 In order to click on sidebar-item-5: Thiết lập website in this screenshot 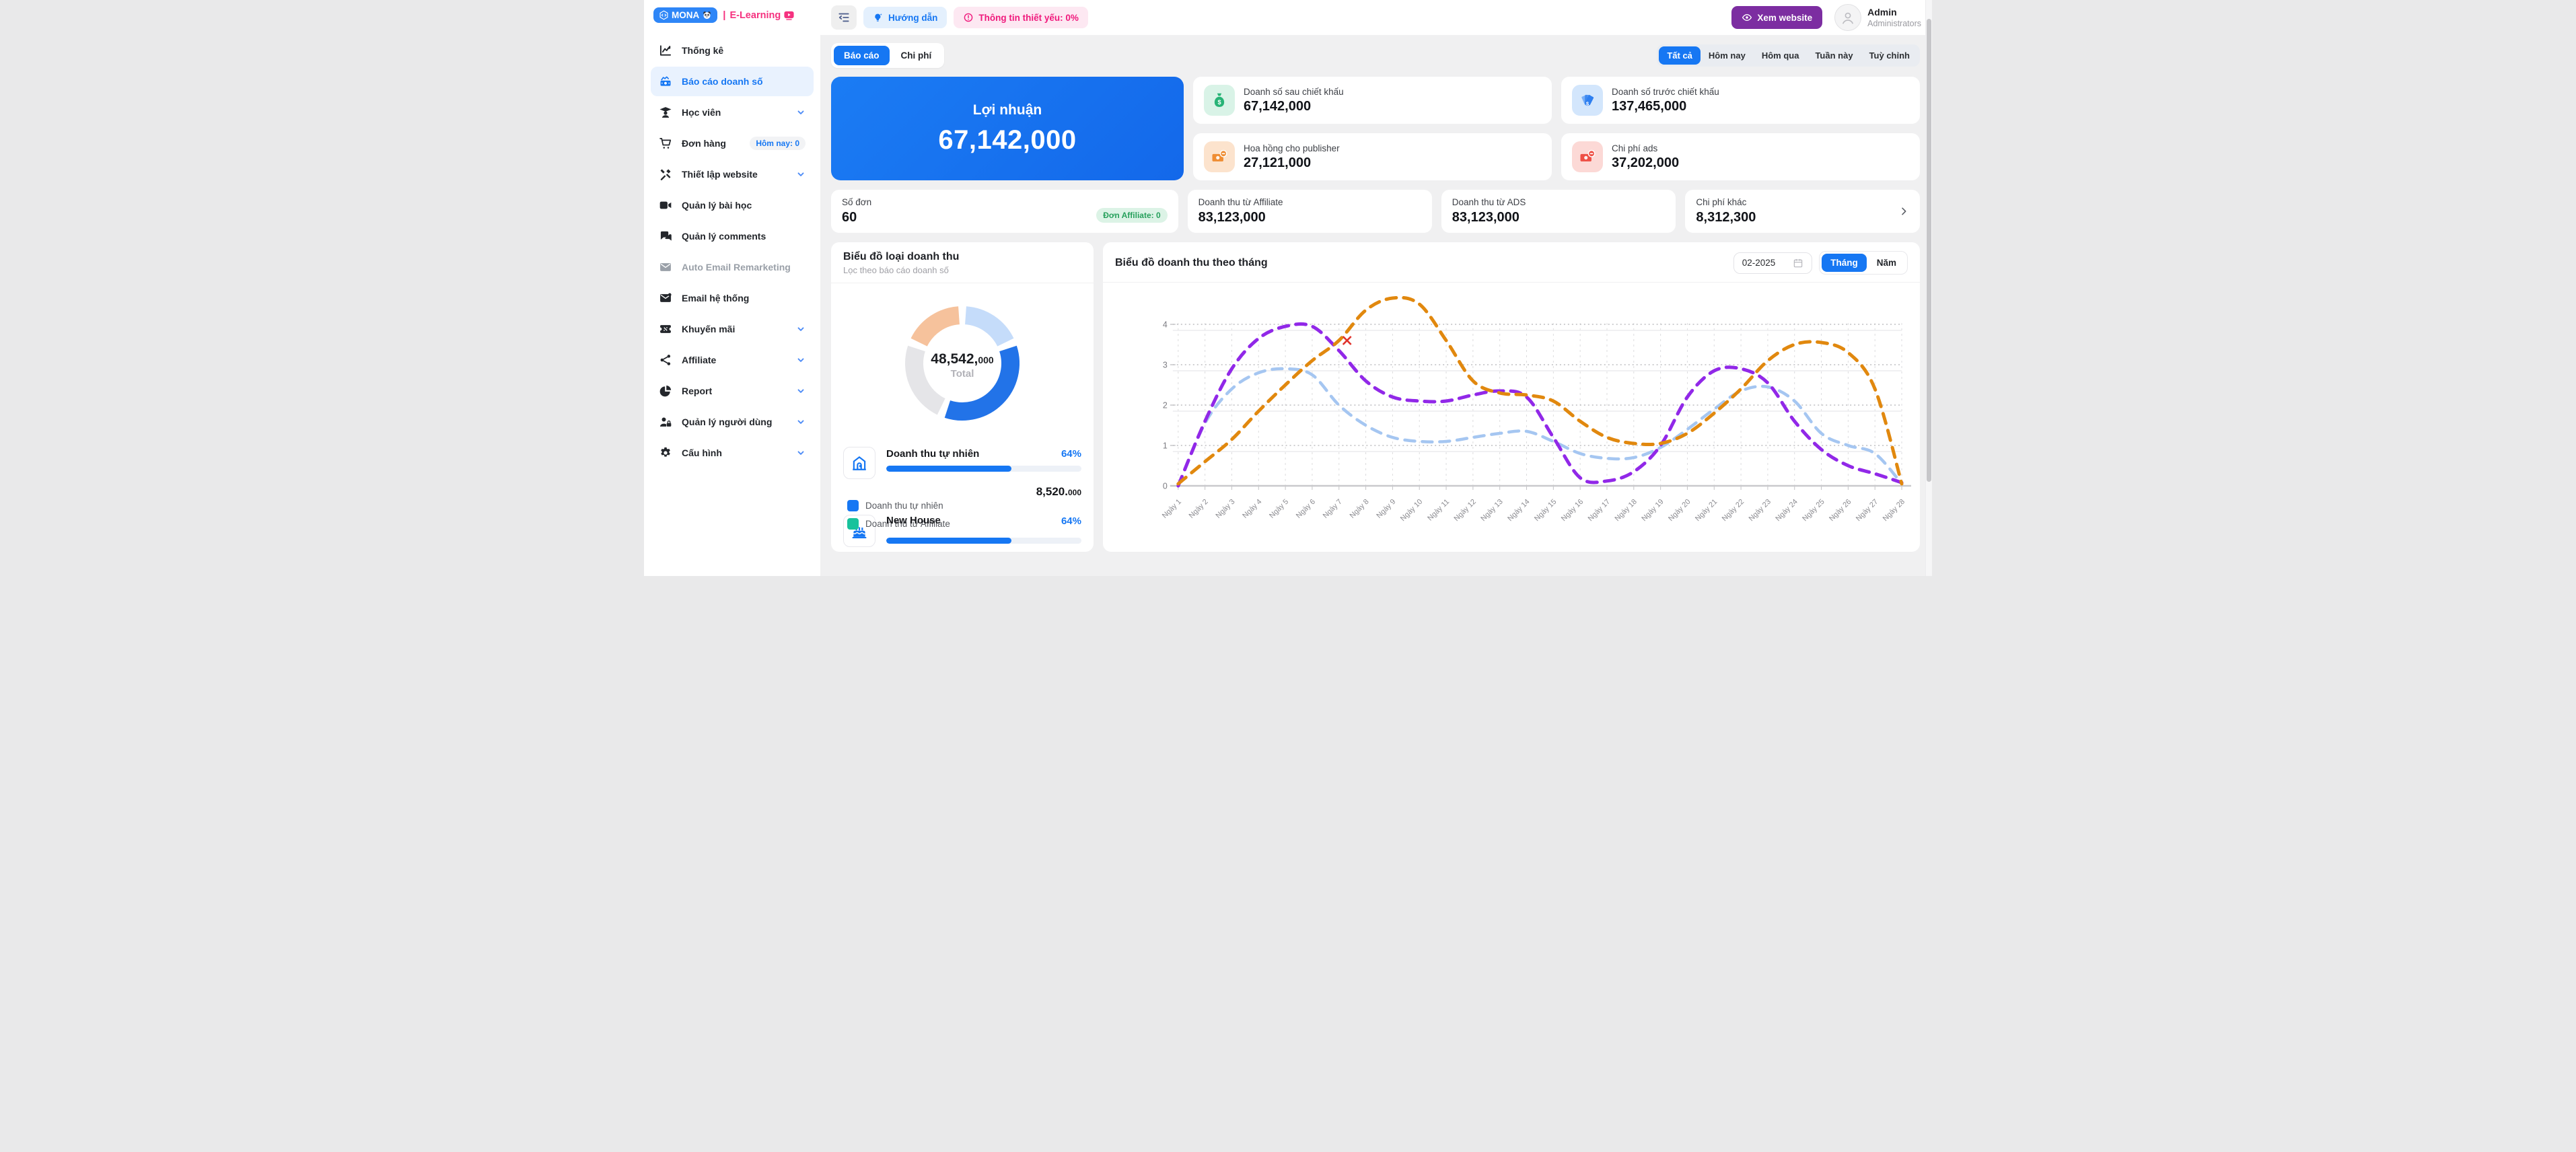, I will do `click(732, 174)`.